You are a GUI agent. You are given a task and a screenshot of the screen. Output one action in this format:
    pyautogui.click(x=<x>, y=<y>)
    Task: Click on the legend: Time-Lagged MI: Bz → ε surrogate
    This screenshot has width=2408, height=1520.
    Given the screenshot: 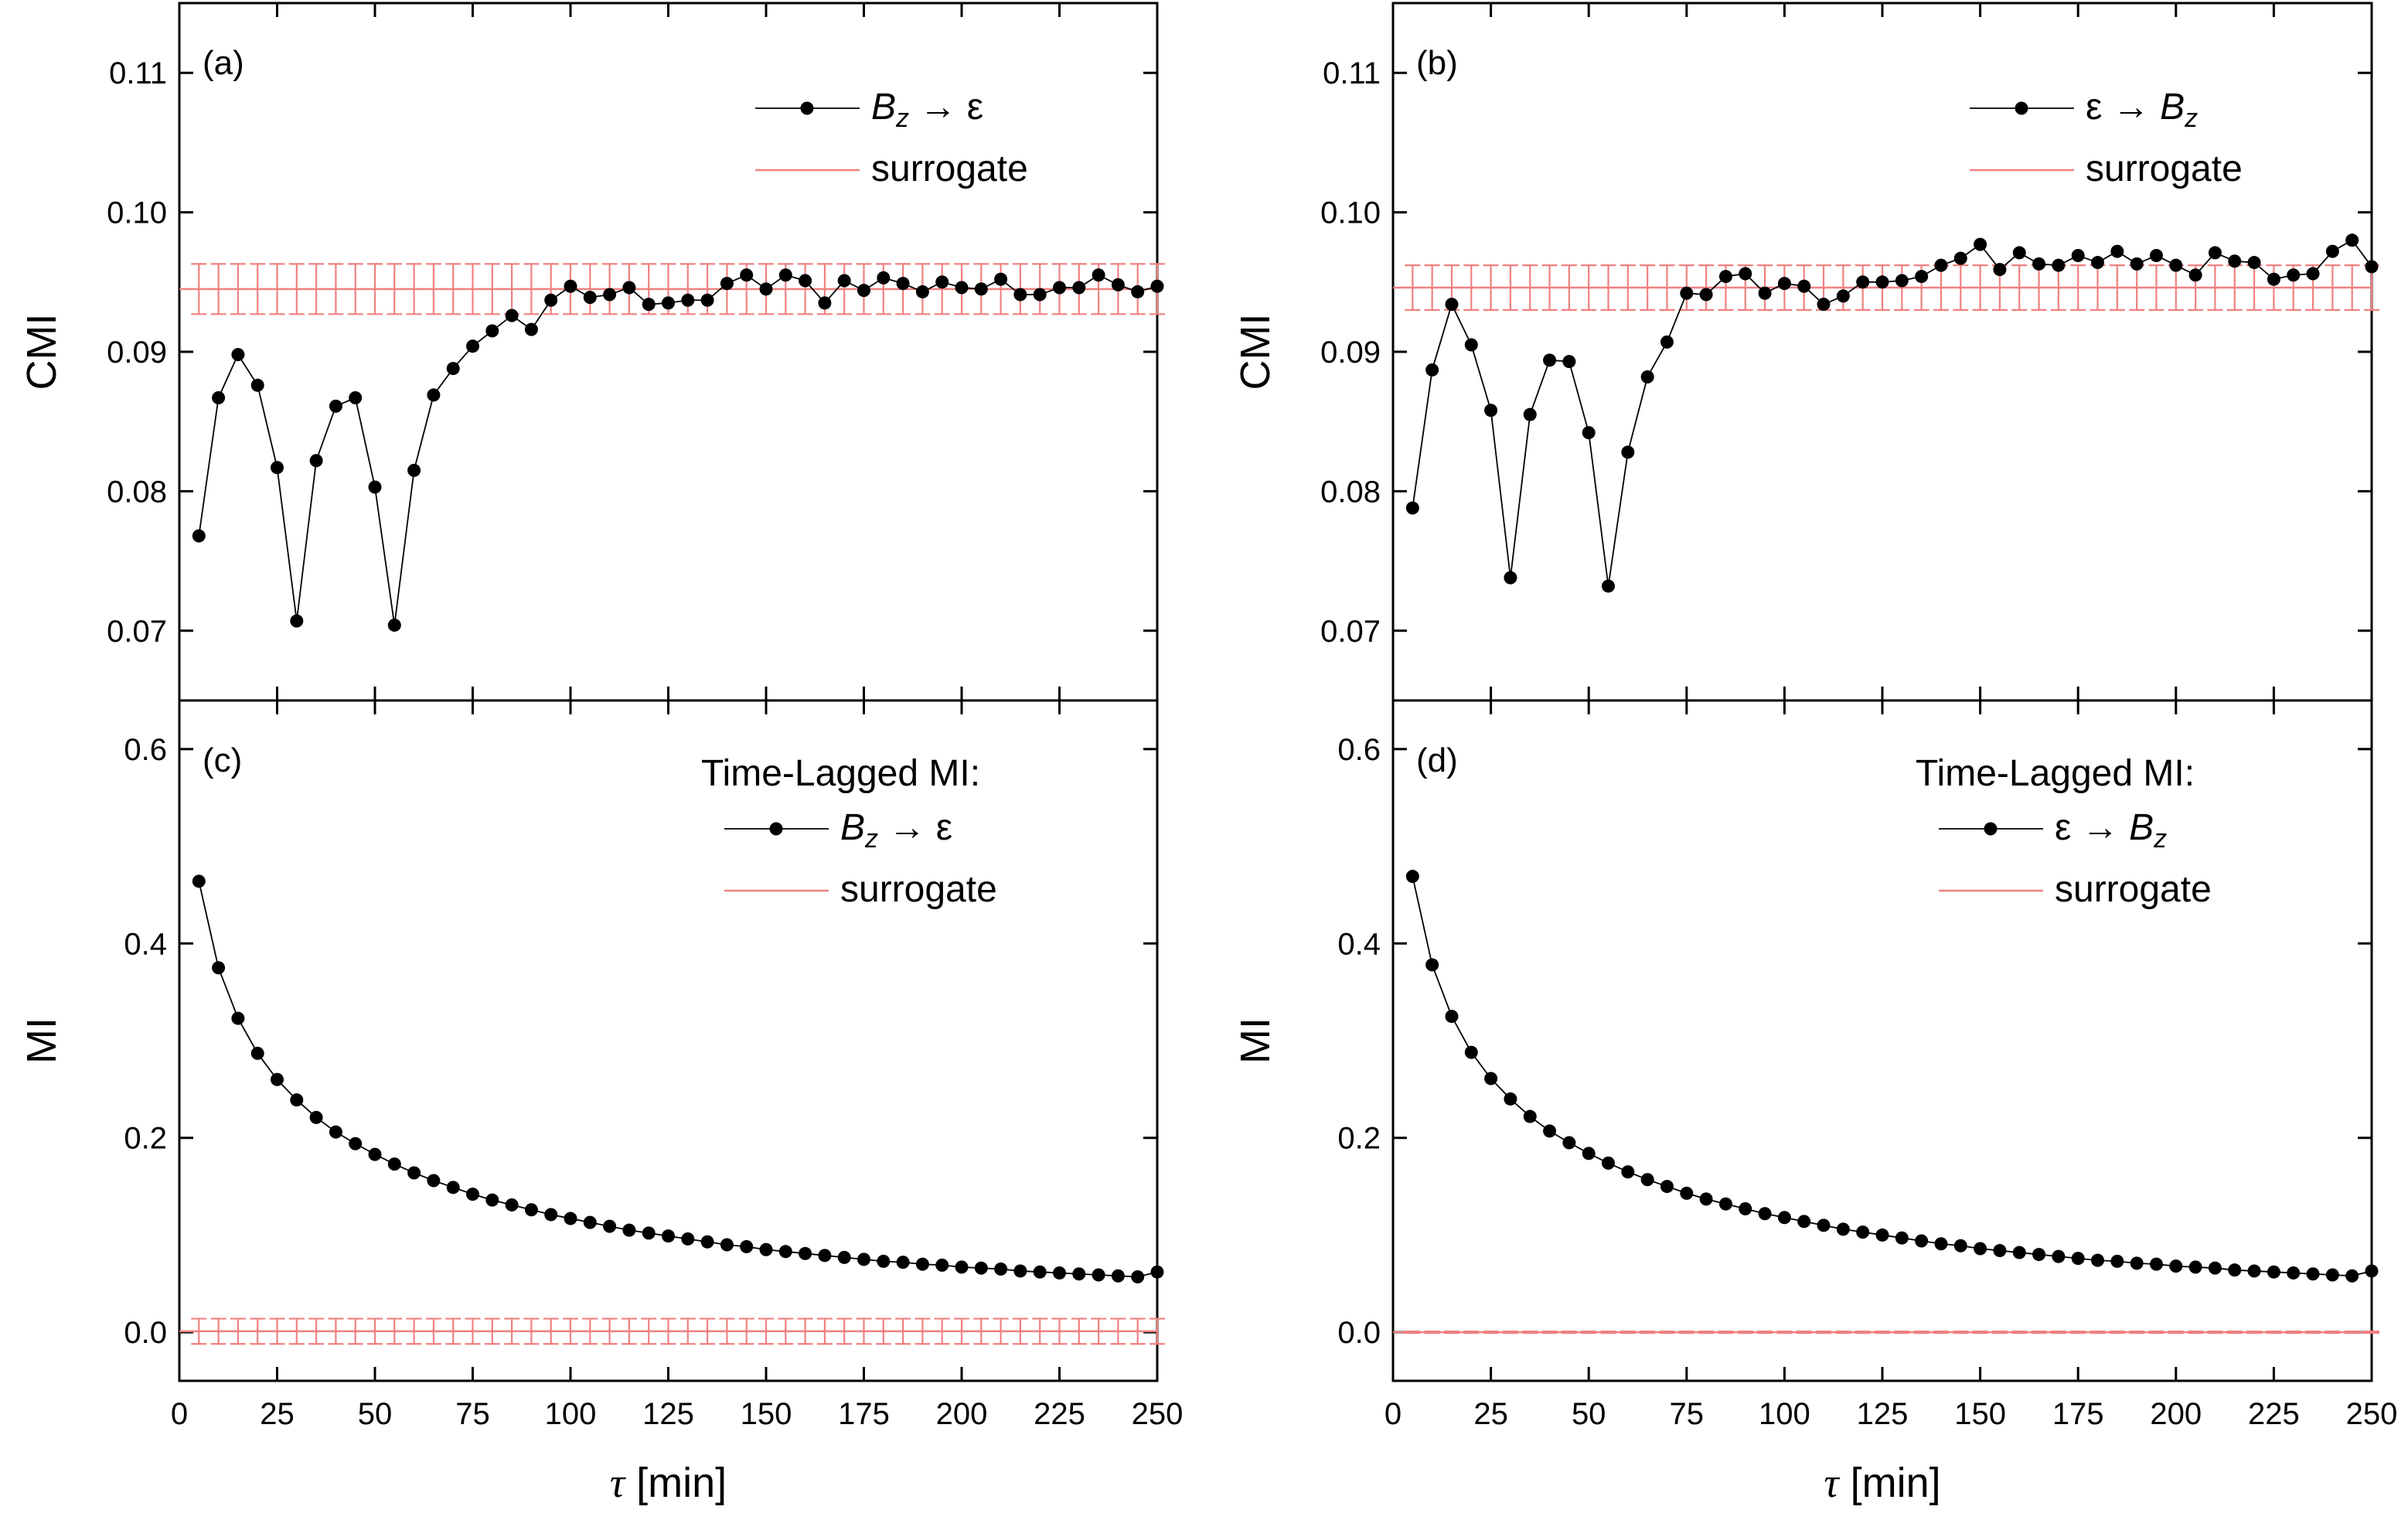 What is the action you would take?
    pyautogui.click(x=849, y=832)
    